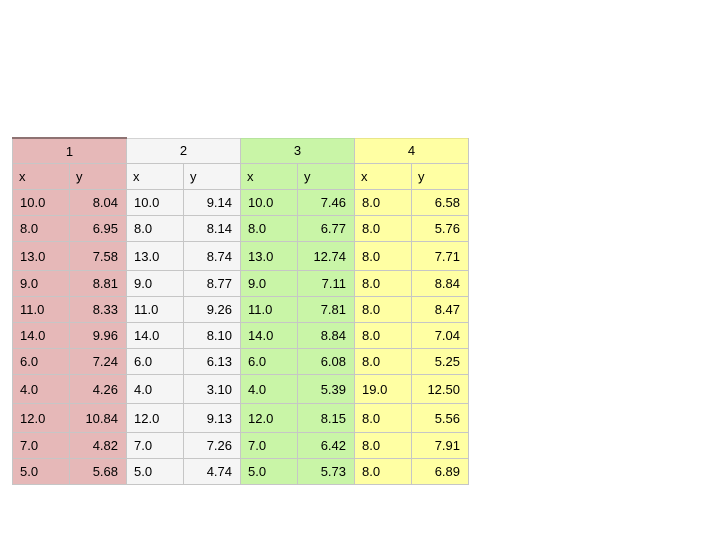 This screenshot has width=720, height=540. What do you see at coordinates (326, 256) in the screenshot?
I see `table-cell: 12.74` at bounding box center [326, 256].